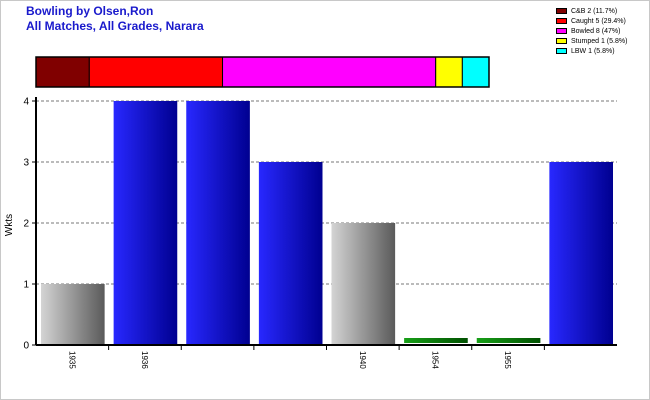 This screenshot has width=650, height=400. Describe the element at coordinates (90, 11) in the screenshot. I see `chart-title: Bowling by Olsen,Ron` at that location.